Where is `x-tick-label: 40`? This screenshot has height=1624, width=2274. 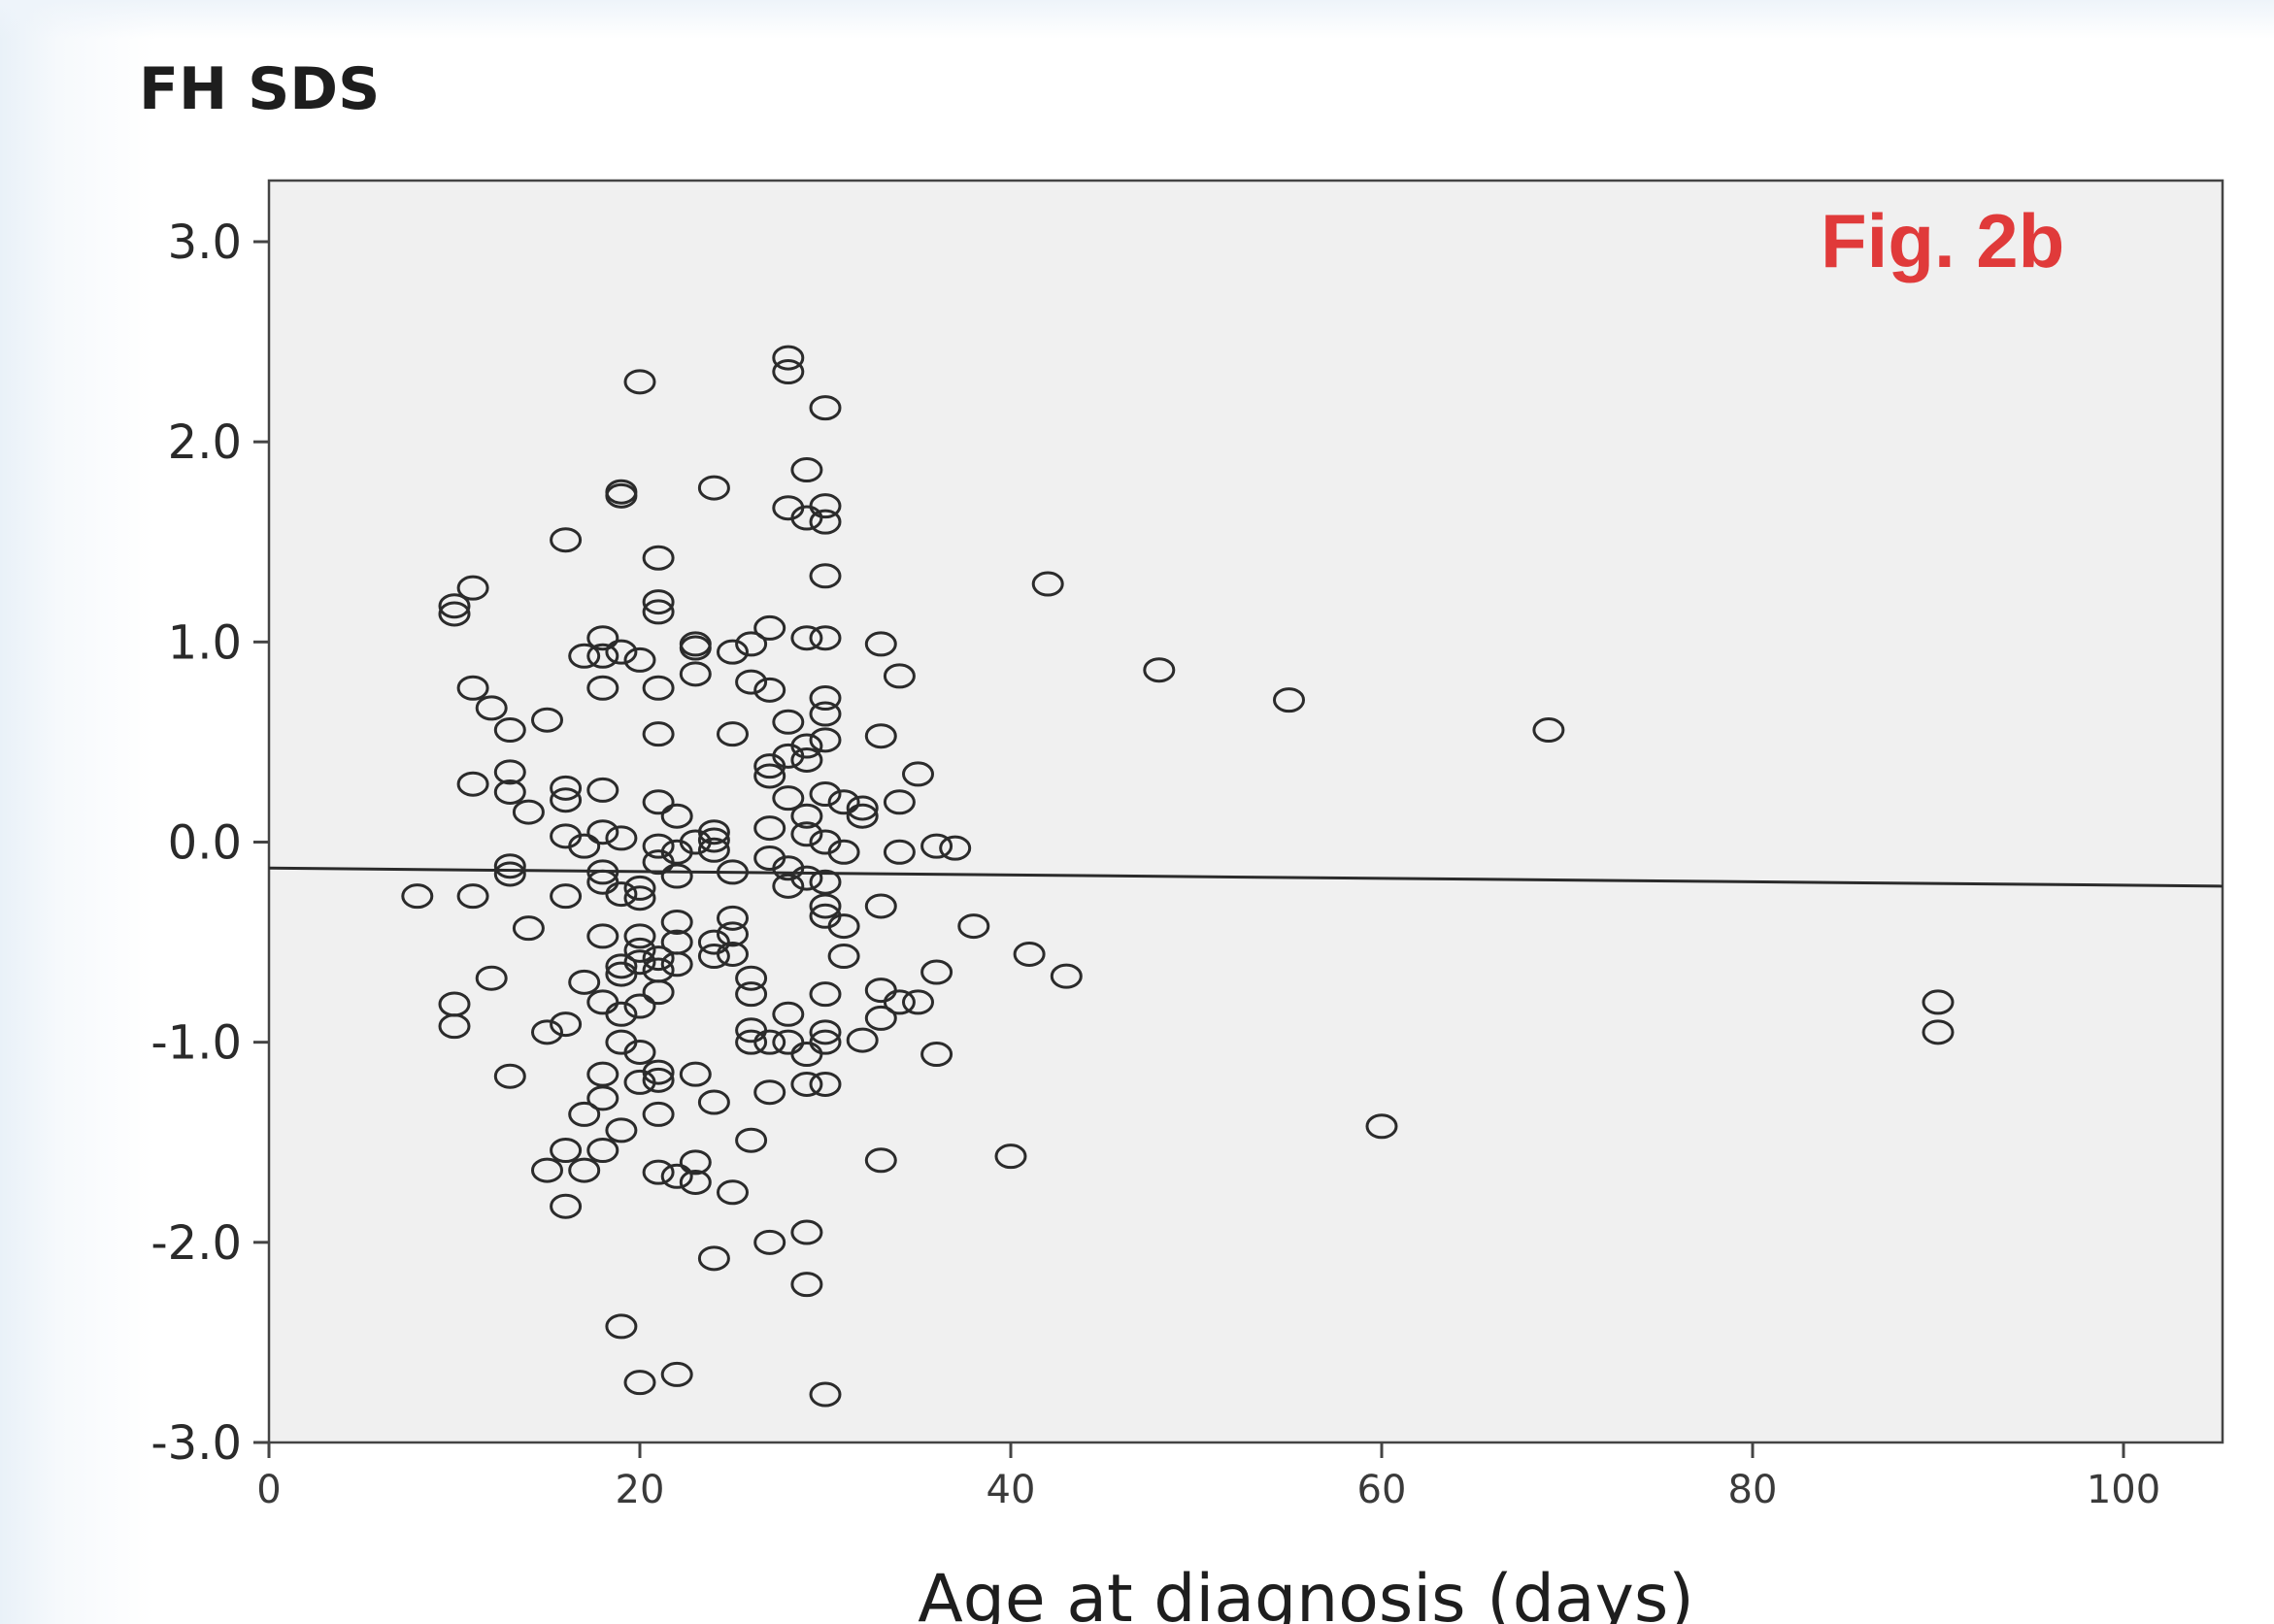
x-tick-label: 40 is located at coordinates (1011, 1490).